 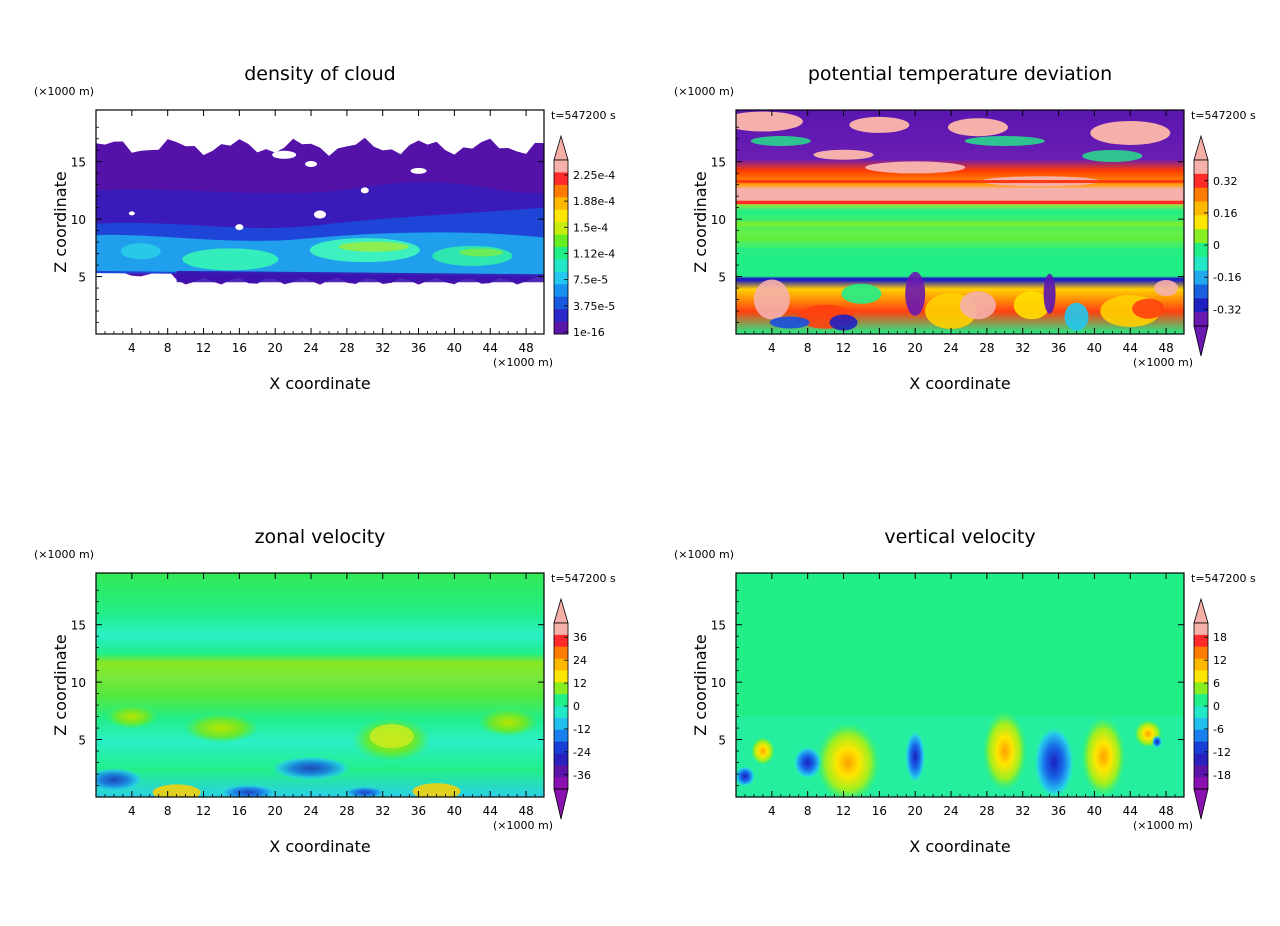 I want to click on x-tick-label: 16, so click(x=879, y=348).